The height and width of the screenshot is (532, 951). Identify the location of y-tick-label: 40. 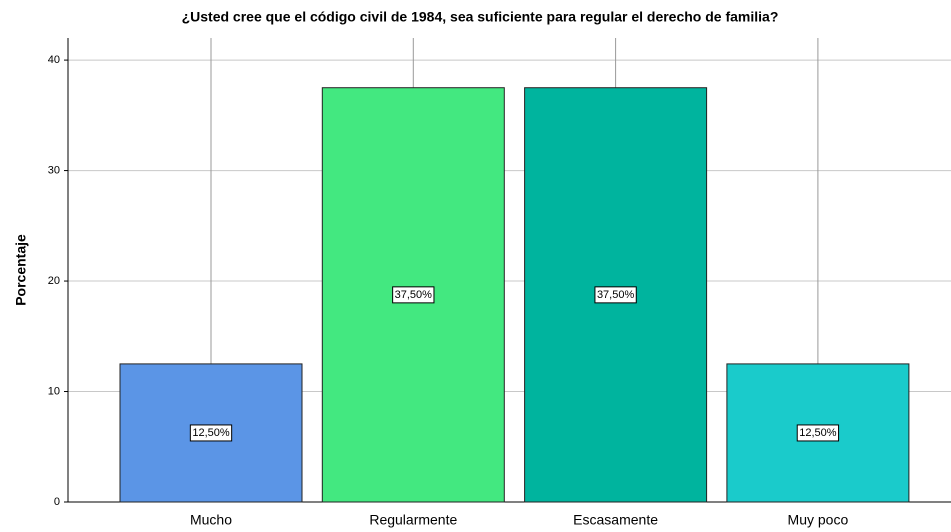
(54, 60).